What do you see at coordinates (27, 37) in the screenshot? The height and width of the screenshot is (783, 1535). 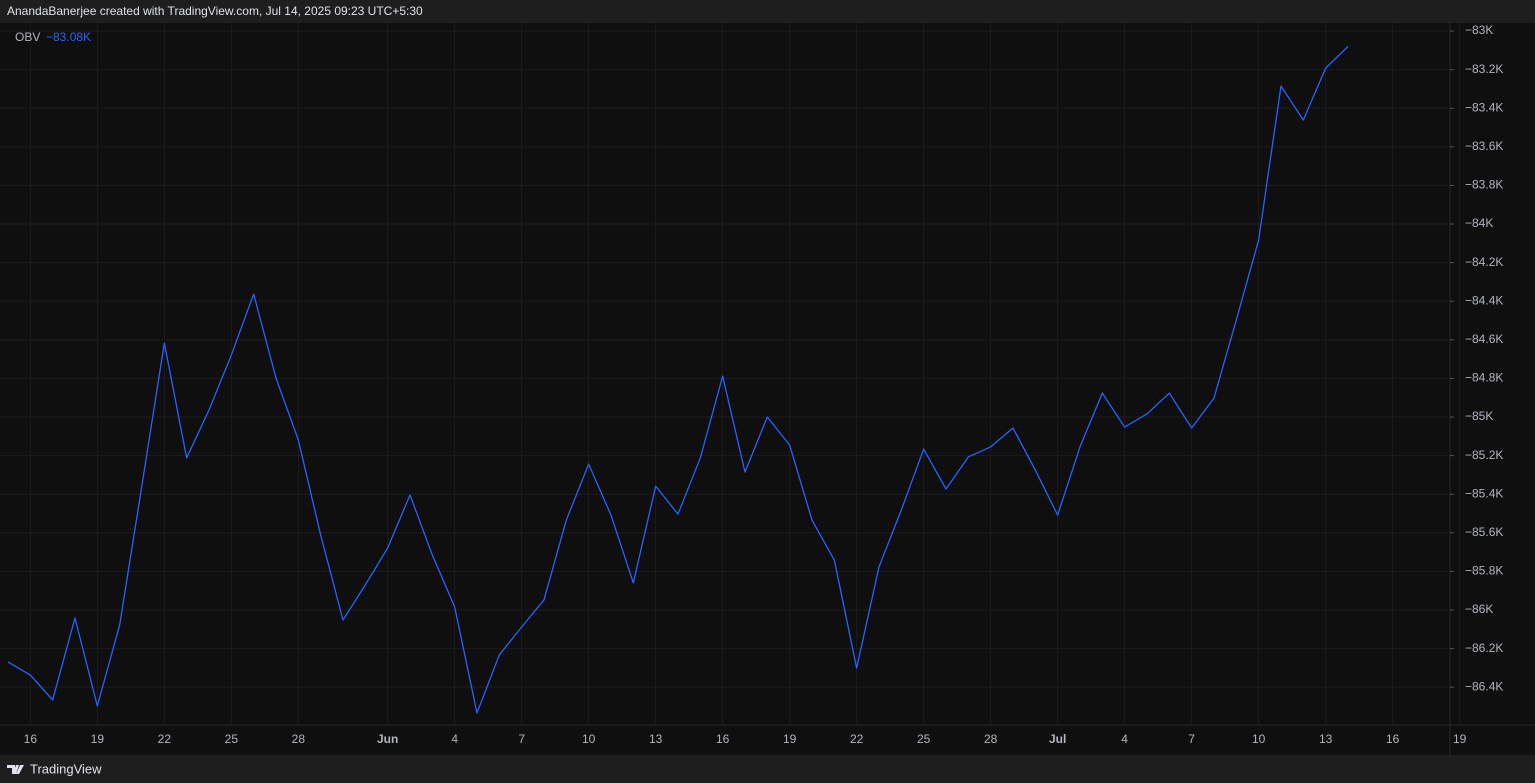 I see `legend-label: OBV` at bounding box center [27, 37].